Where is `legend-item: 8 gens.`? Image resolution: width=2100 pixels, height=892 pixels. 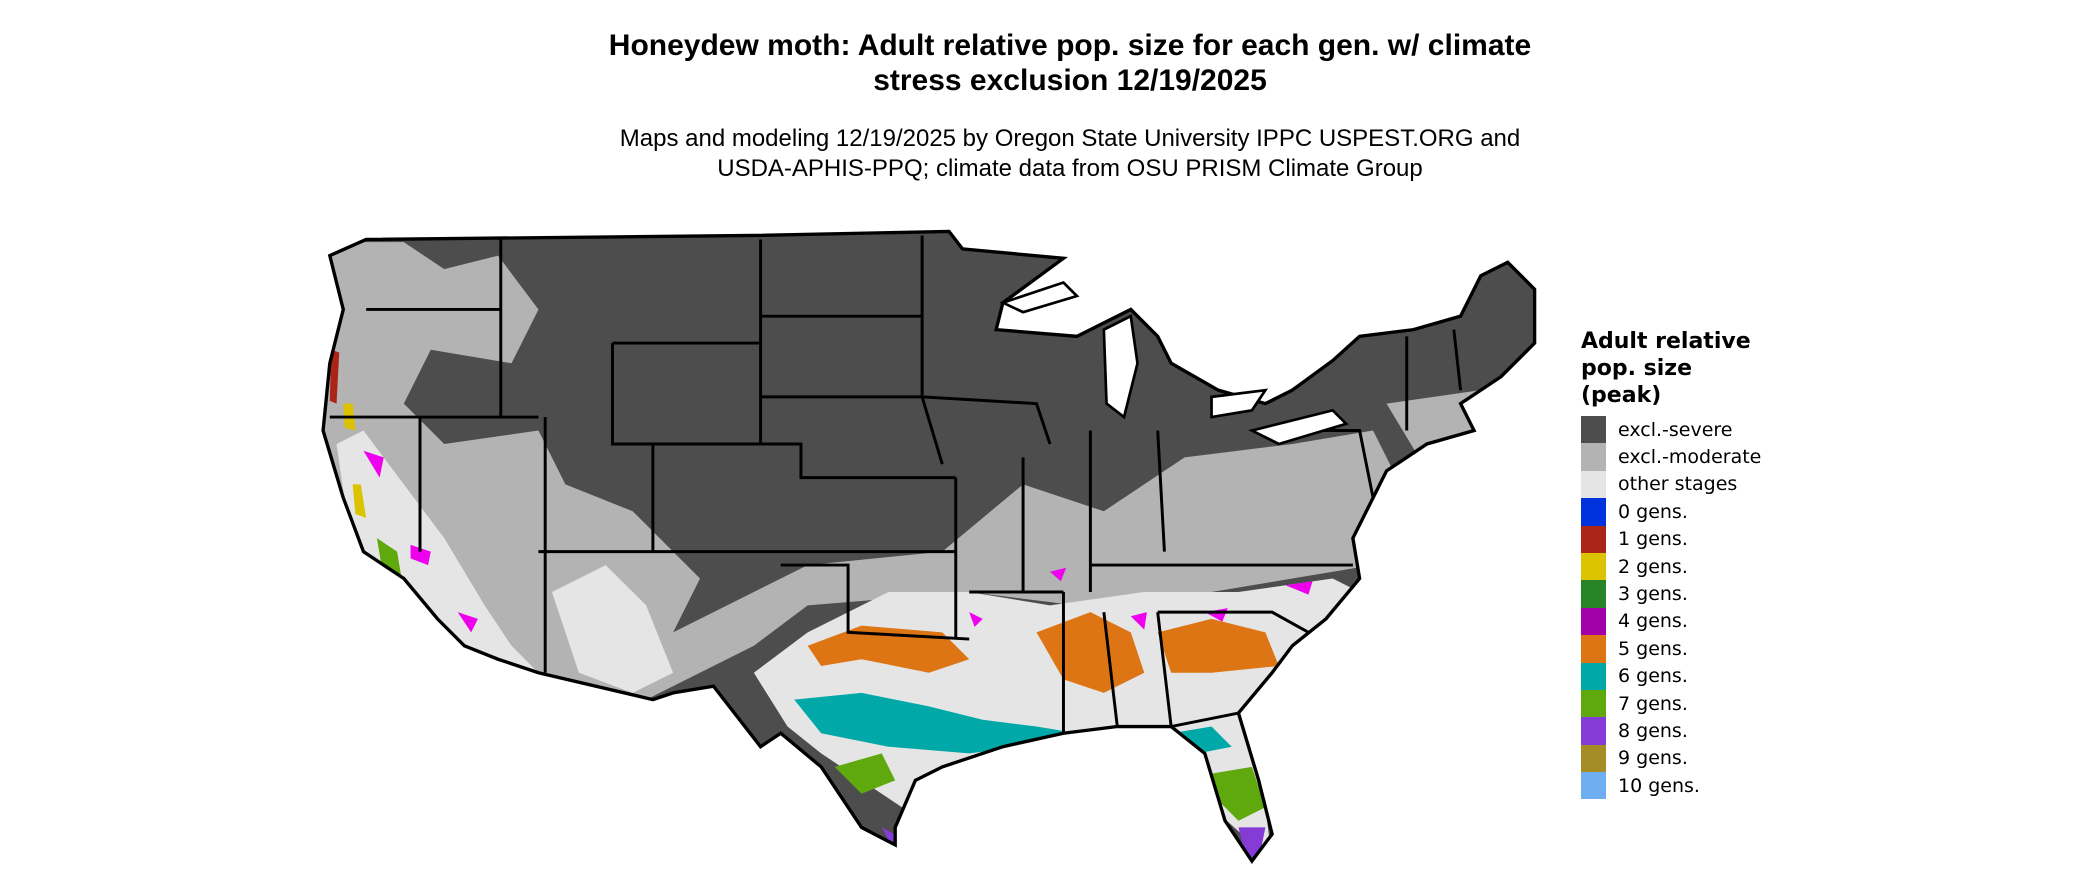
legend-item: 8 gens. is located at coordinates (1671, 731).